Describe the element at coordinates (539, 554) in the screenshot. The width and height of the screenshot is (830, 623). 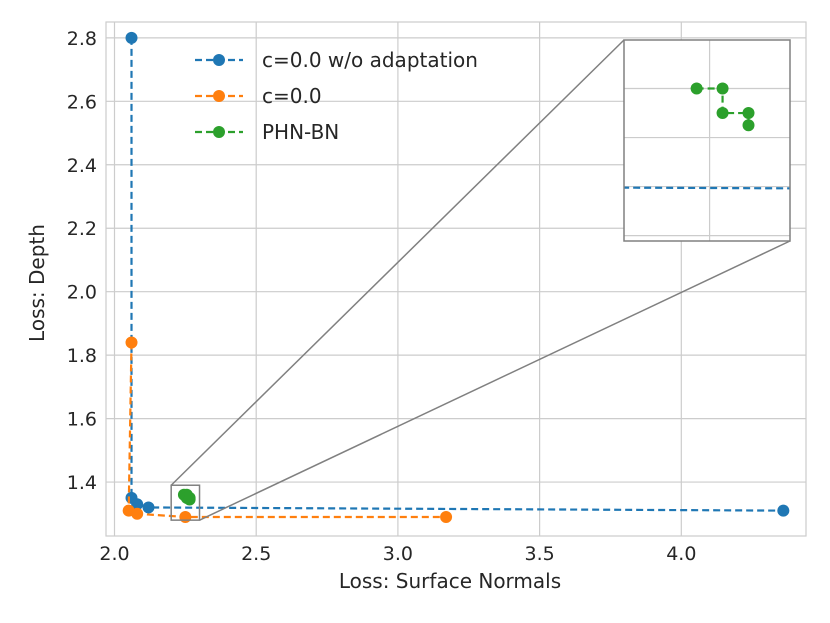
I see `x-tick-label: 3.5` at that location.